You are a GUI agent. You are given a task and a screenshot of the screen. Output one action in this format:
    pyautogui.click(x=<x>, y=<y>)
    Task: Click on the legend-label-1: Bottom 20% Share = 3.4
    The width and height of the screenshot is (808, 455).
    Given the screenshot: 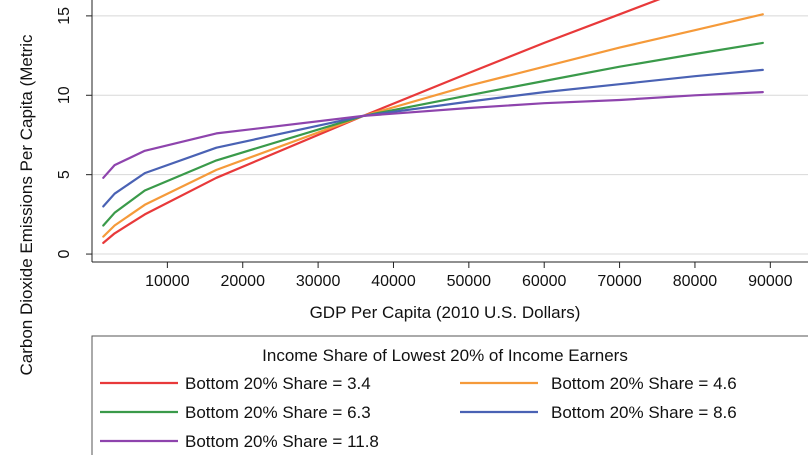 What is the action you would take?
    pyautogui.click(x=278, y=383)
    